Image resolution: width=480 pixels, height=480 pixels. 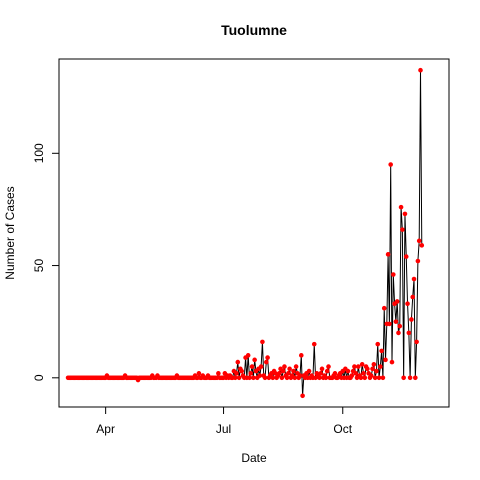 What do you see at coordinates (224, 421) in the screenshot?
I see `x-axis: Apr Jul Oct` at bounding box center [224, 421].